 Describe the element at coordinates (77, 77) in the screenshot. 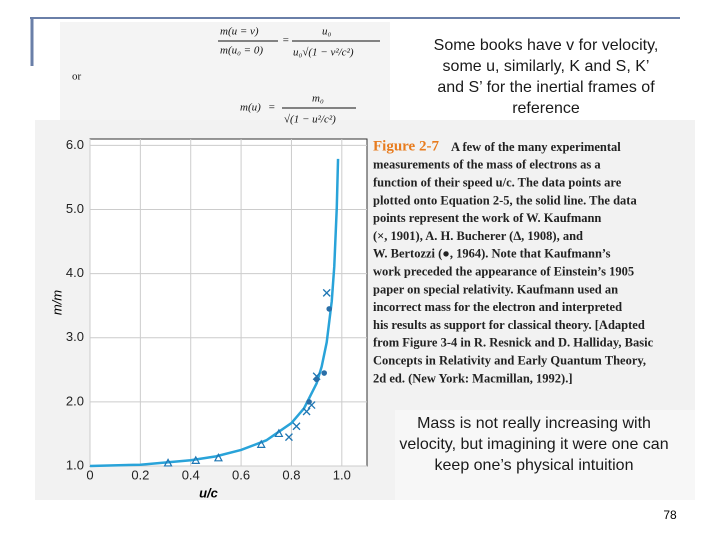

I see `formula-text: or` at that location.